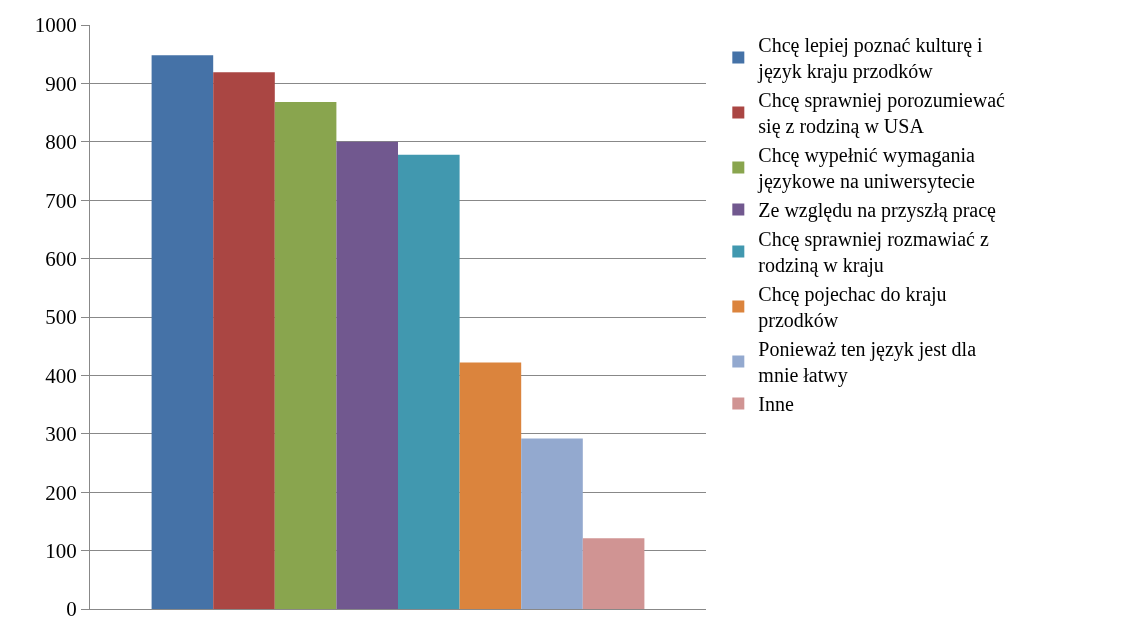 This screenshot has width=1121, height=634. I want to click on y-tick-label: 900, so click(61, 83).